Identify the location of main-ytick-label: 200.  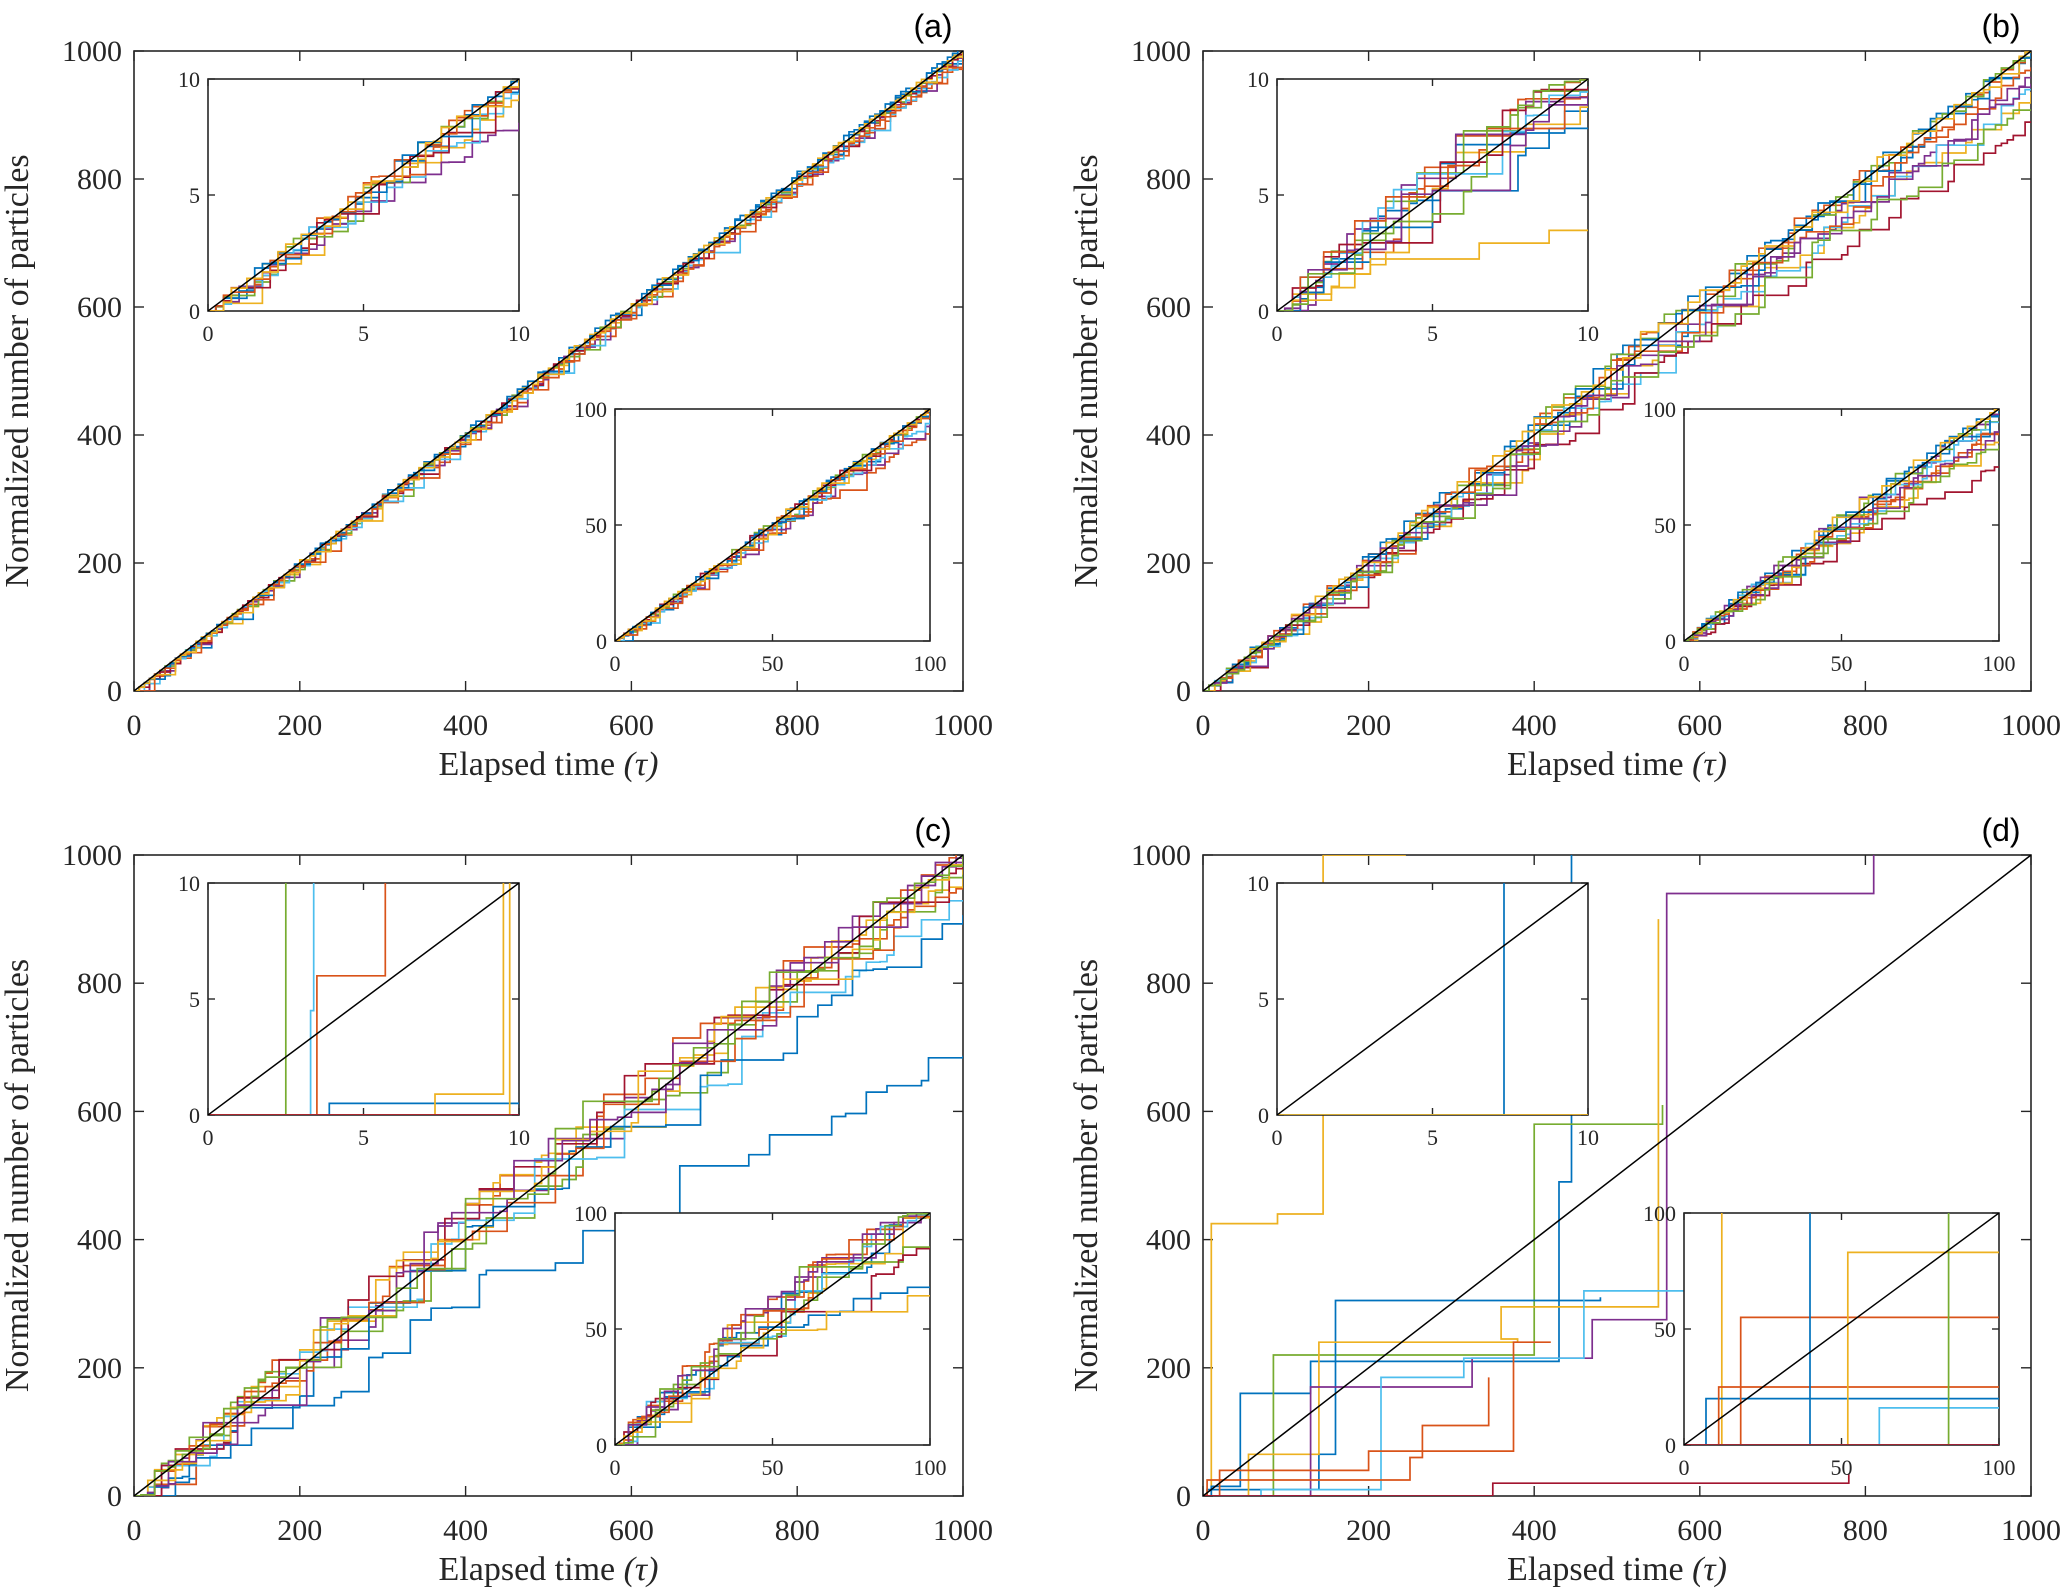
(1168, 563).